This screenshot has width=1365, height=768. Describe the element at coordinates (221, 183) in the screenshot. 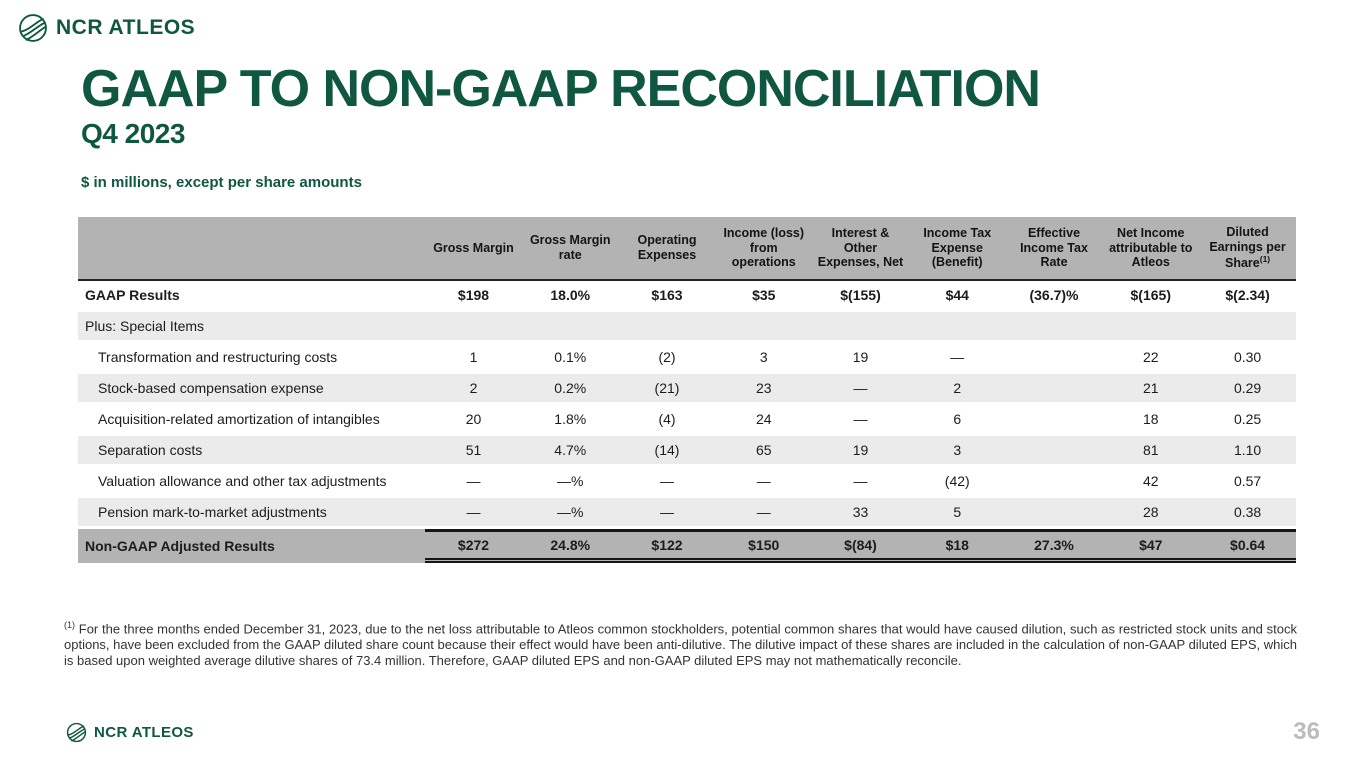

I see `units-note: $ in millions, except per share amounts` at that location.